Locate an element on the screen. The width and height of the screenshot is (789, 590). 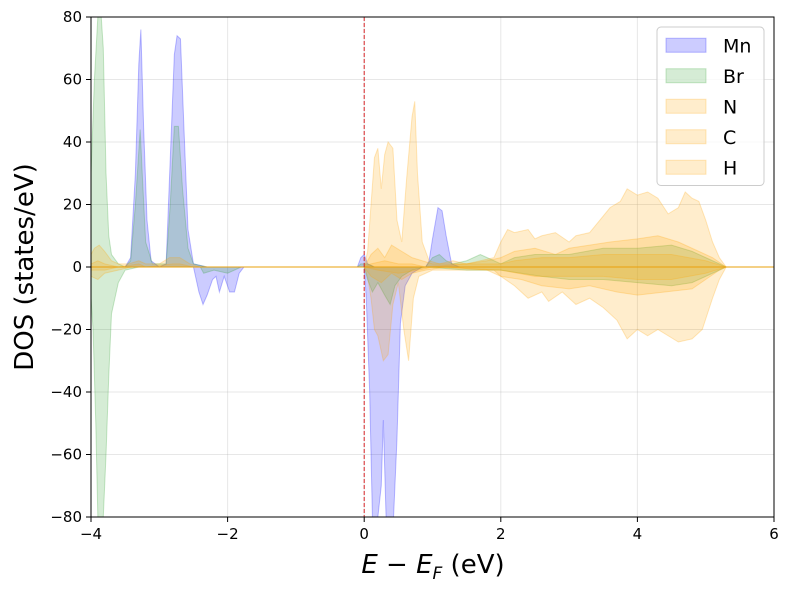
x-tick-label: 4 is located at coordinates (638, 534).